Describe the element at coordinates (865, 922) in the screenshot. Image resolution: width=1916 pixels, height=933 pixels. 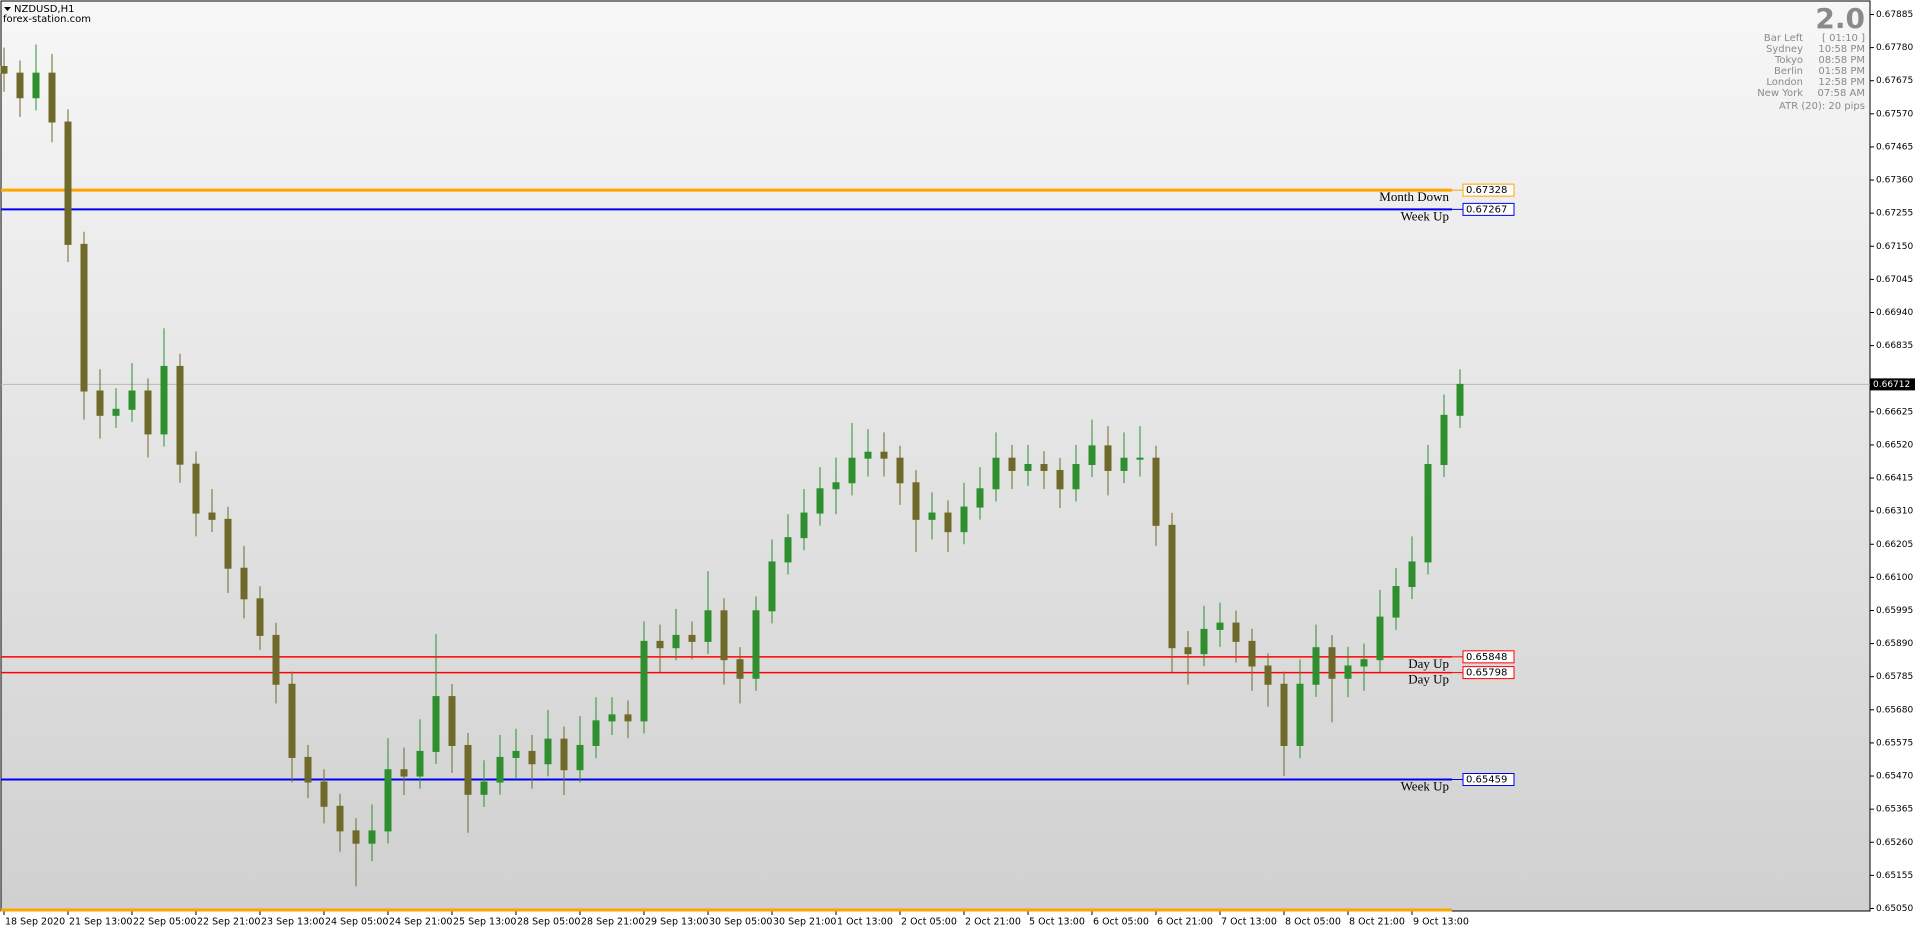
I see `x-tick-label: 1 Oct 13:00` at that location.